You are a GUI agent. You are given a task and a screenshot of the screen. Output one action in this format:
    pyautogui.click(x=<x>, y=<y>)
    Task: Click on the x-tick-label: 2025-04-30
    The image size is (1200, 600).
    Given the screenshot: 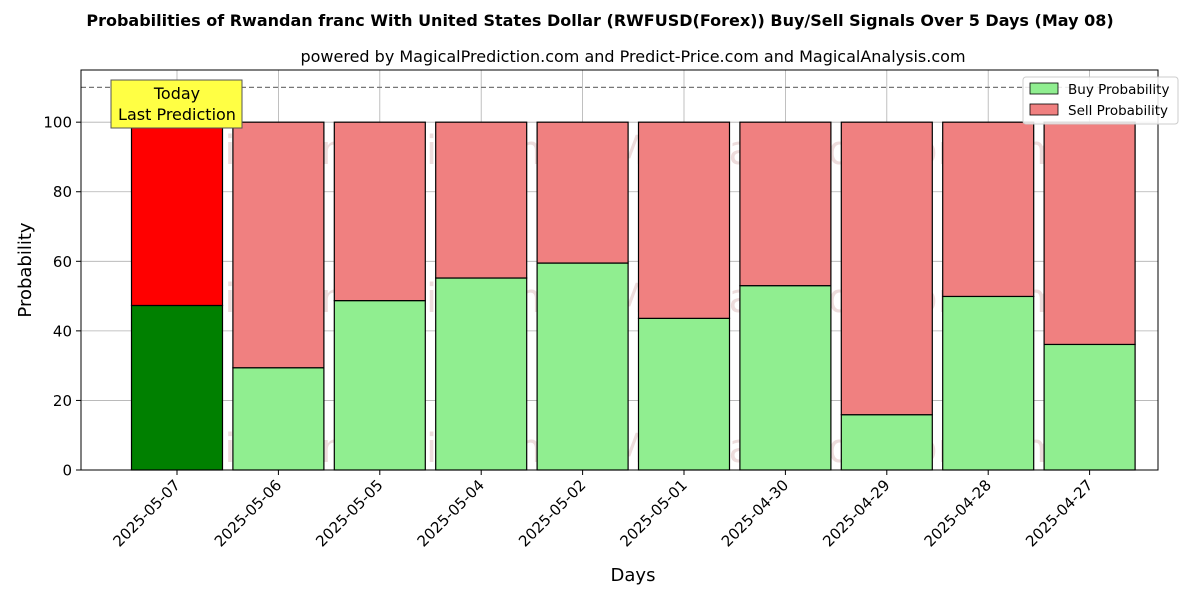 What is the action you would take?
    pyautogui.click(x=755, y=513)
    